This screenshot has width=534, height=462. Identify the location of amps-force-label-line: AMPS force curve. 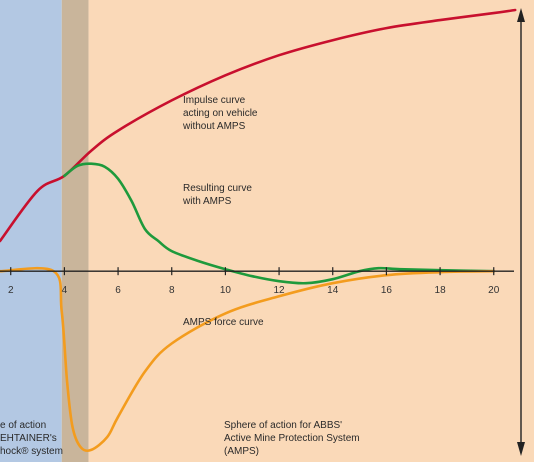
(223, 322).